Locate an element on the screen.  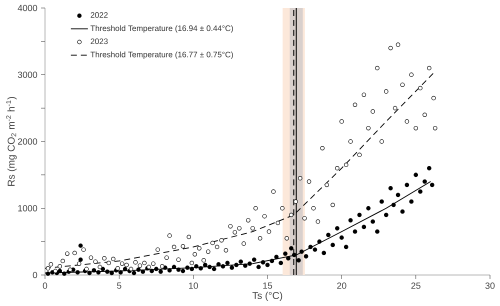
x-axis-title: Ts (°C) is located at coordinates (267, 296).